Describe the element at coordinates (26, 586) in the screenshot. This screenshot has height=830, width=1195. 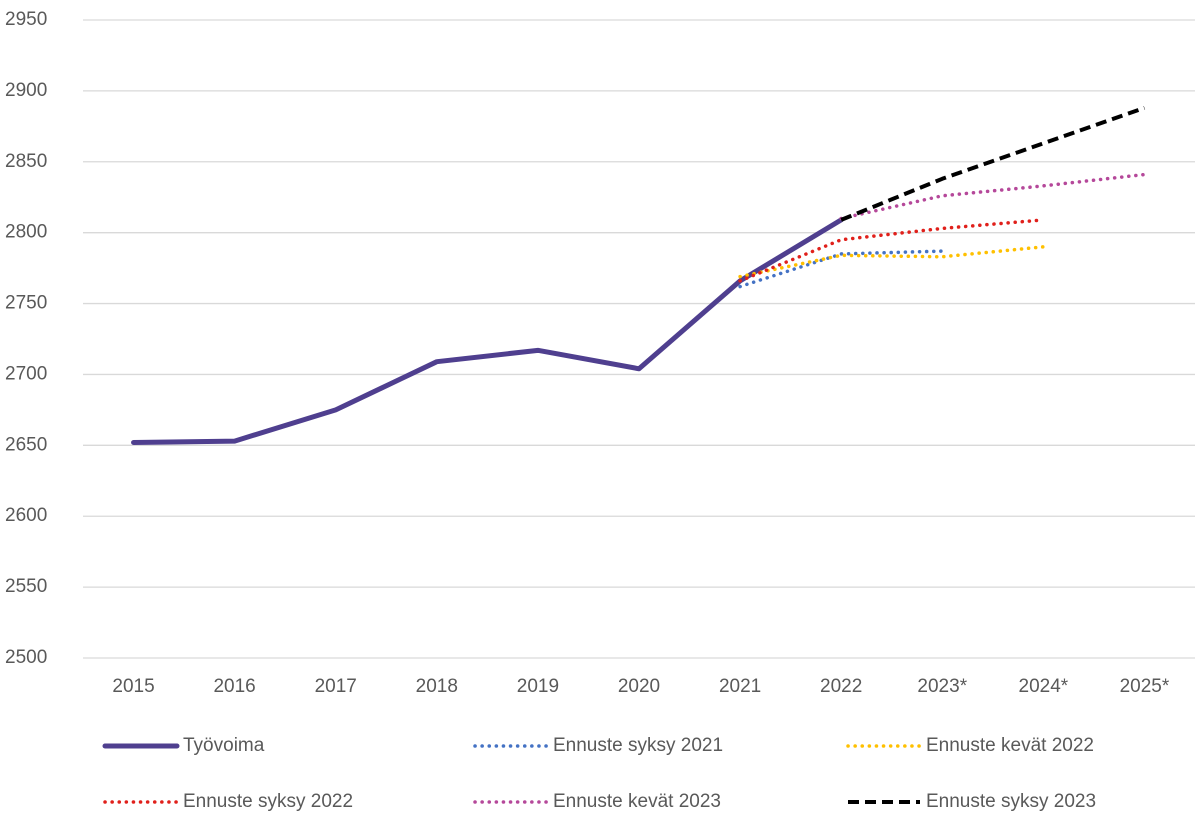
I see `y-tick-label: 2550` at that location.